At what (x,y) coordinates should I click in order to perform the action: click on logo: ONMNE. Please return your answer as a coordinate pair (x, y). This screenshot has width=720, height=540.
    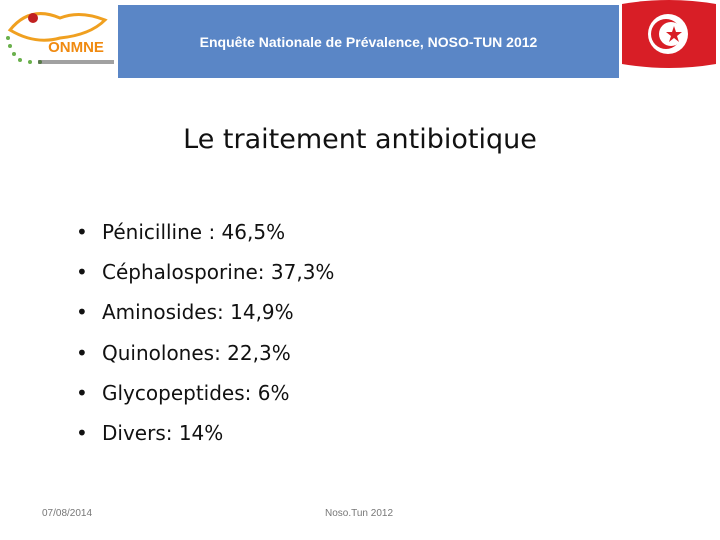
    Looking at the image, I should click on (60, 38).